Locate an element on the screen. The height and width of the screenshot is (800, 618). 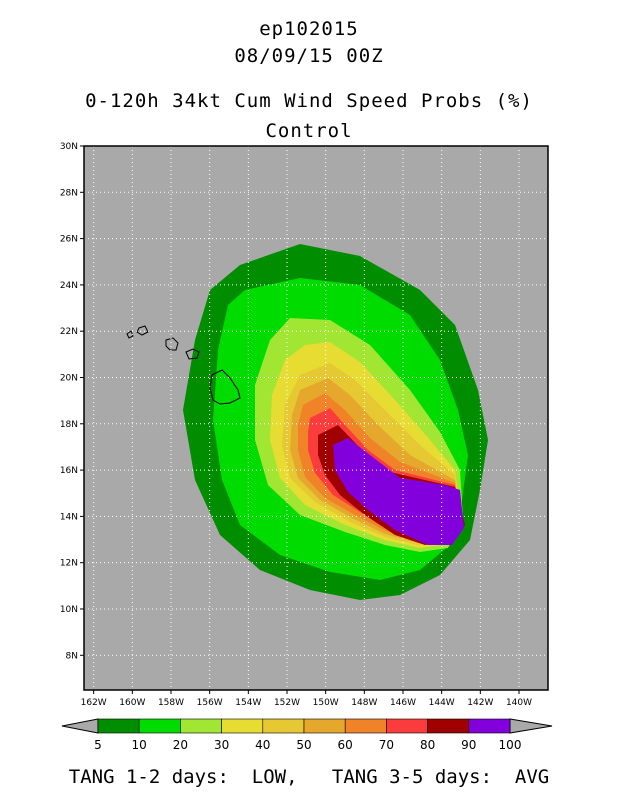
run-name: Control is located at coordinates (309, 131).